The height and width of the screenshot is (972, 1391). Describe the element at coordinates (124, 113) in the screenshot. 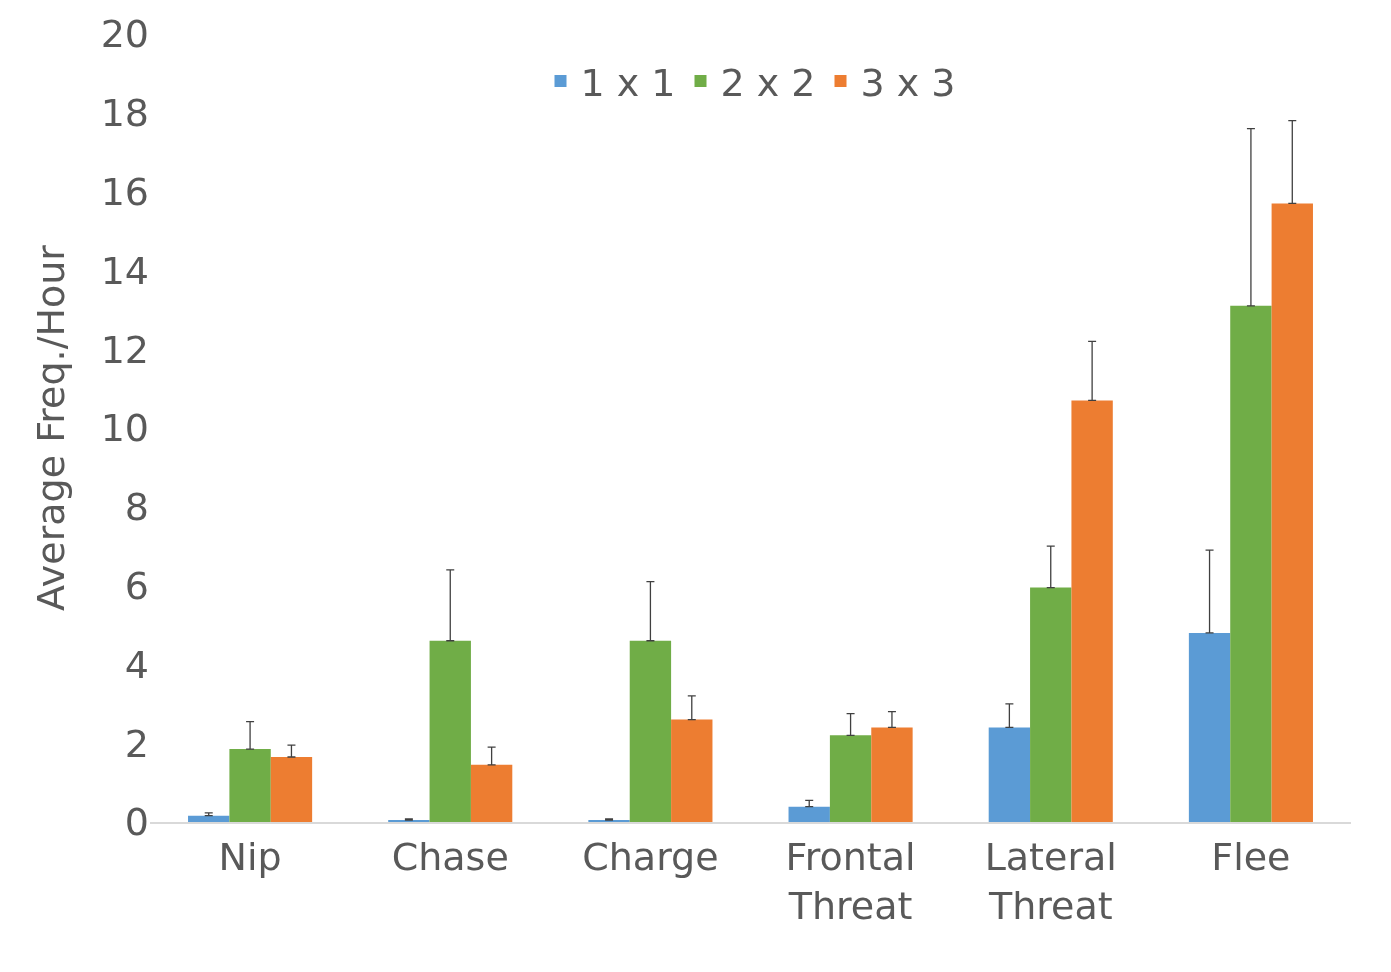

I see `y-tick-label: 18` at that location.